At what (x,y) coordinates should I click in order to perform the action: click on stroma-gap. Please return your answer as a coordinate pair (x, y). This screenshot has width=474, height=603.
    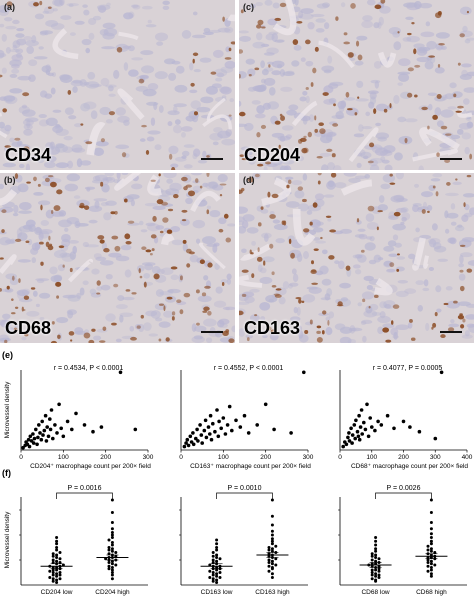
    Looking at the image, I should click on (205, 201).